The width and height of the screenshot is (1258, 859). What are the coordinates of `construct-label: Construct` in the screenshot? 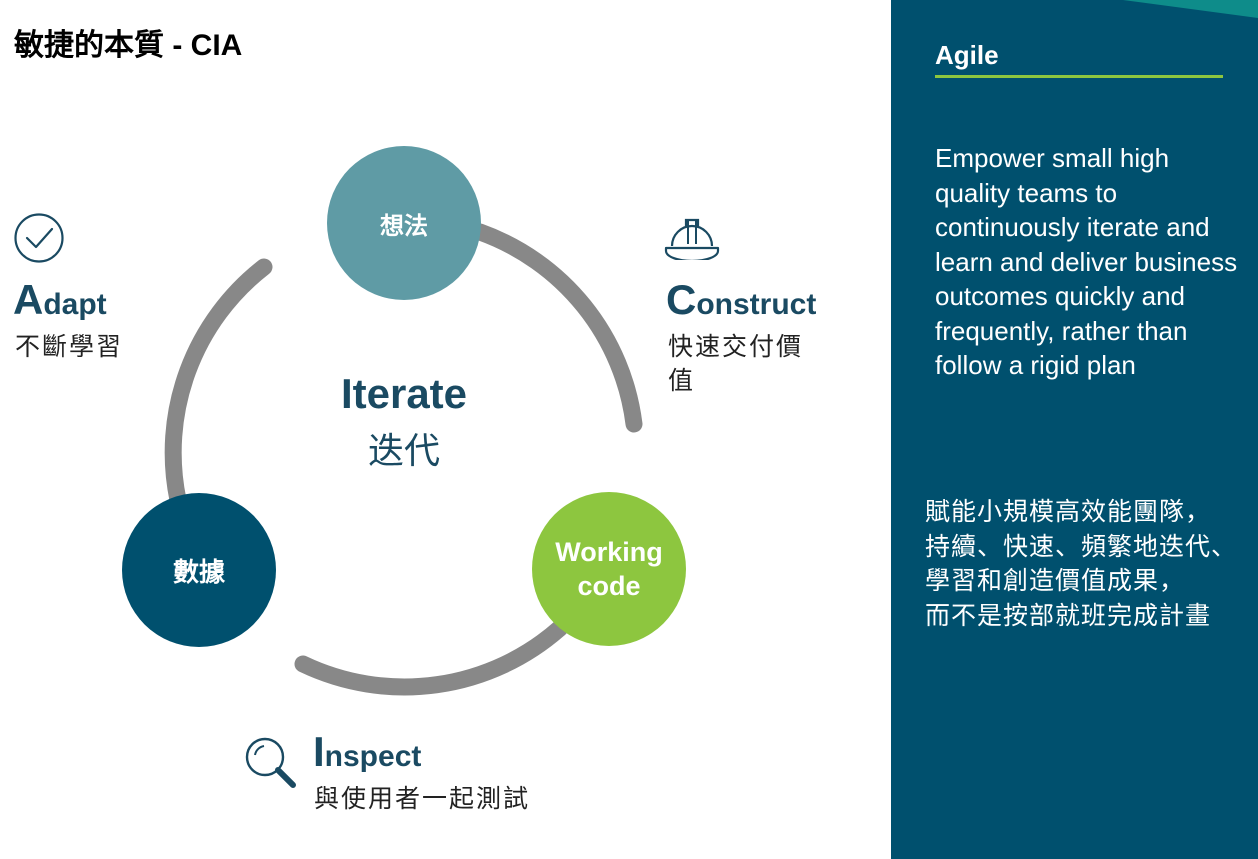 It's located at (741, 300).